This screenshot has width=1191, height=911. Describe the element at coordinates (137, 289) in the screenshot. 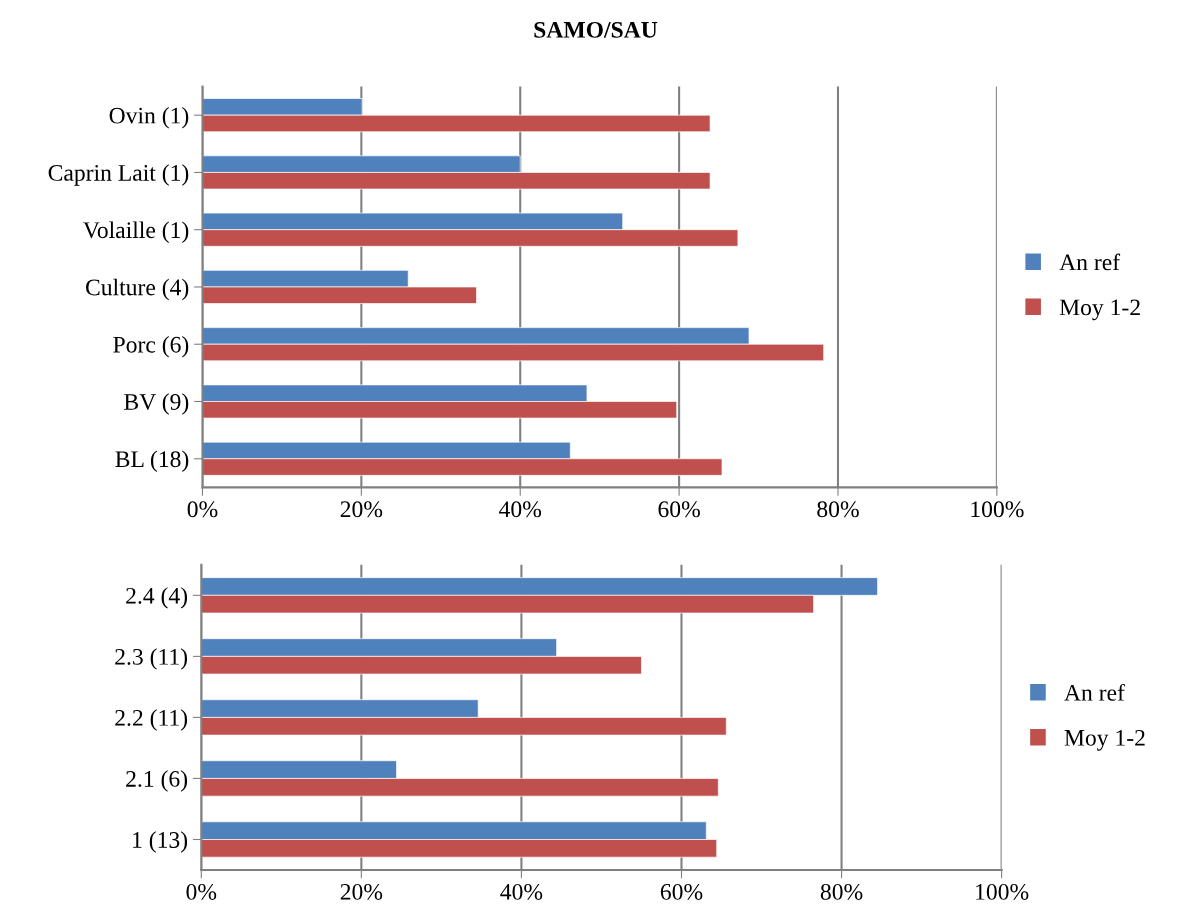

I see `y-tick-label: Culture (4)` at that location.